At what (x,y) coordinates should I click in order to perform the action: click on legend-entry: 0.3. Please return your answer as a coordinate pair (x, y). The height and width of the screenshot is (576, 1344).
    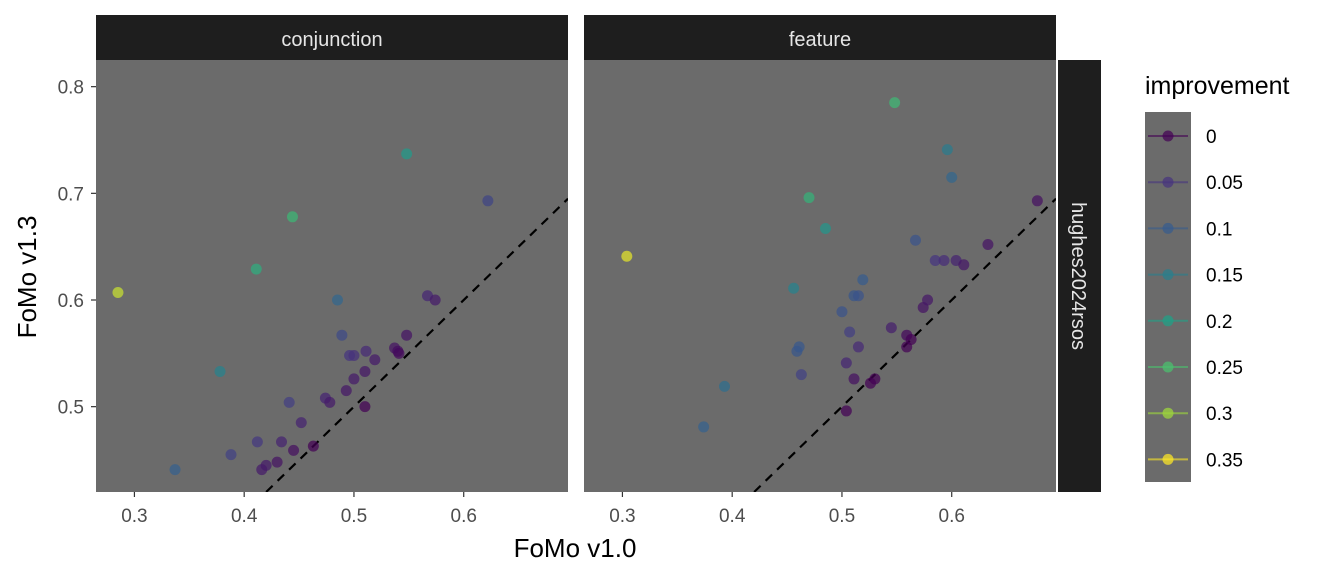
    Looking at the image, I should click on (1190, 414).